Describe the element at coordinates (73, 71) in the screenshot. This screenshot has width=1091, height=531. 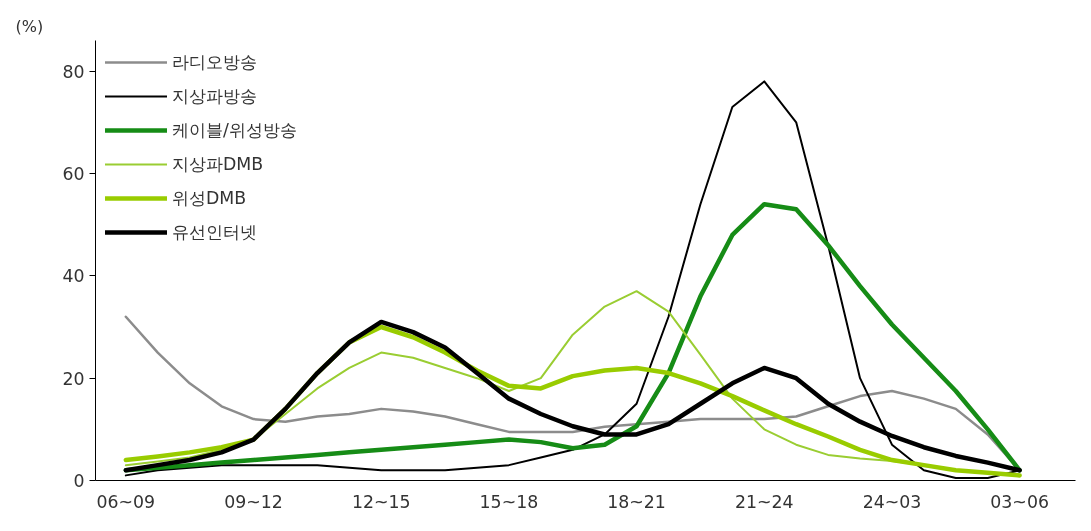
I see `y-tick-label: 80` at that location.